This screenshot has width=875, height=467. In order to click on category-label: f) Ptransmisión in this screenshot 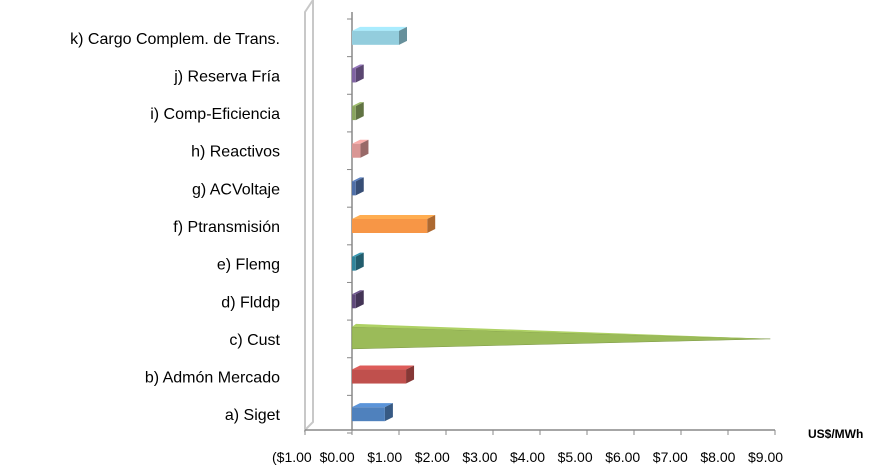, I will do `click(226, 227)`.